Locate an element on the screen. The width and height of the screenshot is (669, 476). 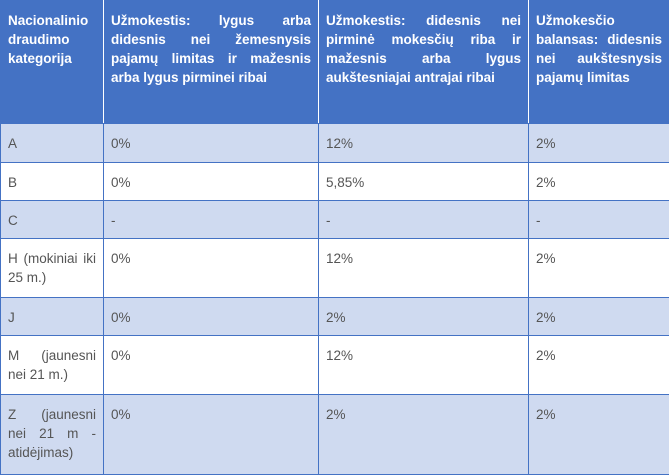
table-row: A 0% 12% 2% is located at coordinates (334, 143).